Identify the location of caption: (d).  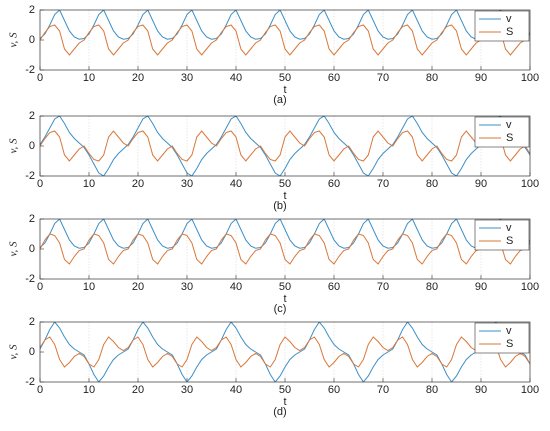
(279, 412).